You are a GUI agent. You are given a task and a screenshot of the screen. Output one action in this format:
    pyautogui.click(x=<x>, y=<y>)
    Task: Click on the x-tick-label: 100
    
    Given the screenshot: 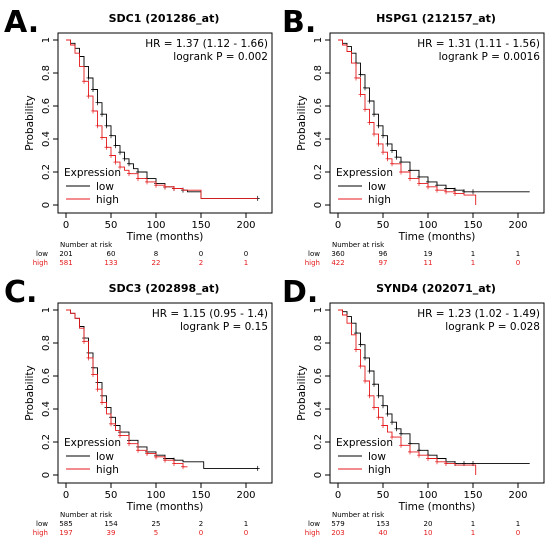 What is the action you would take?
    pyautogui.click(x=155, y=225)
    